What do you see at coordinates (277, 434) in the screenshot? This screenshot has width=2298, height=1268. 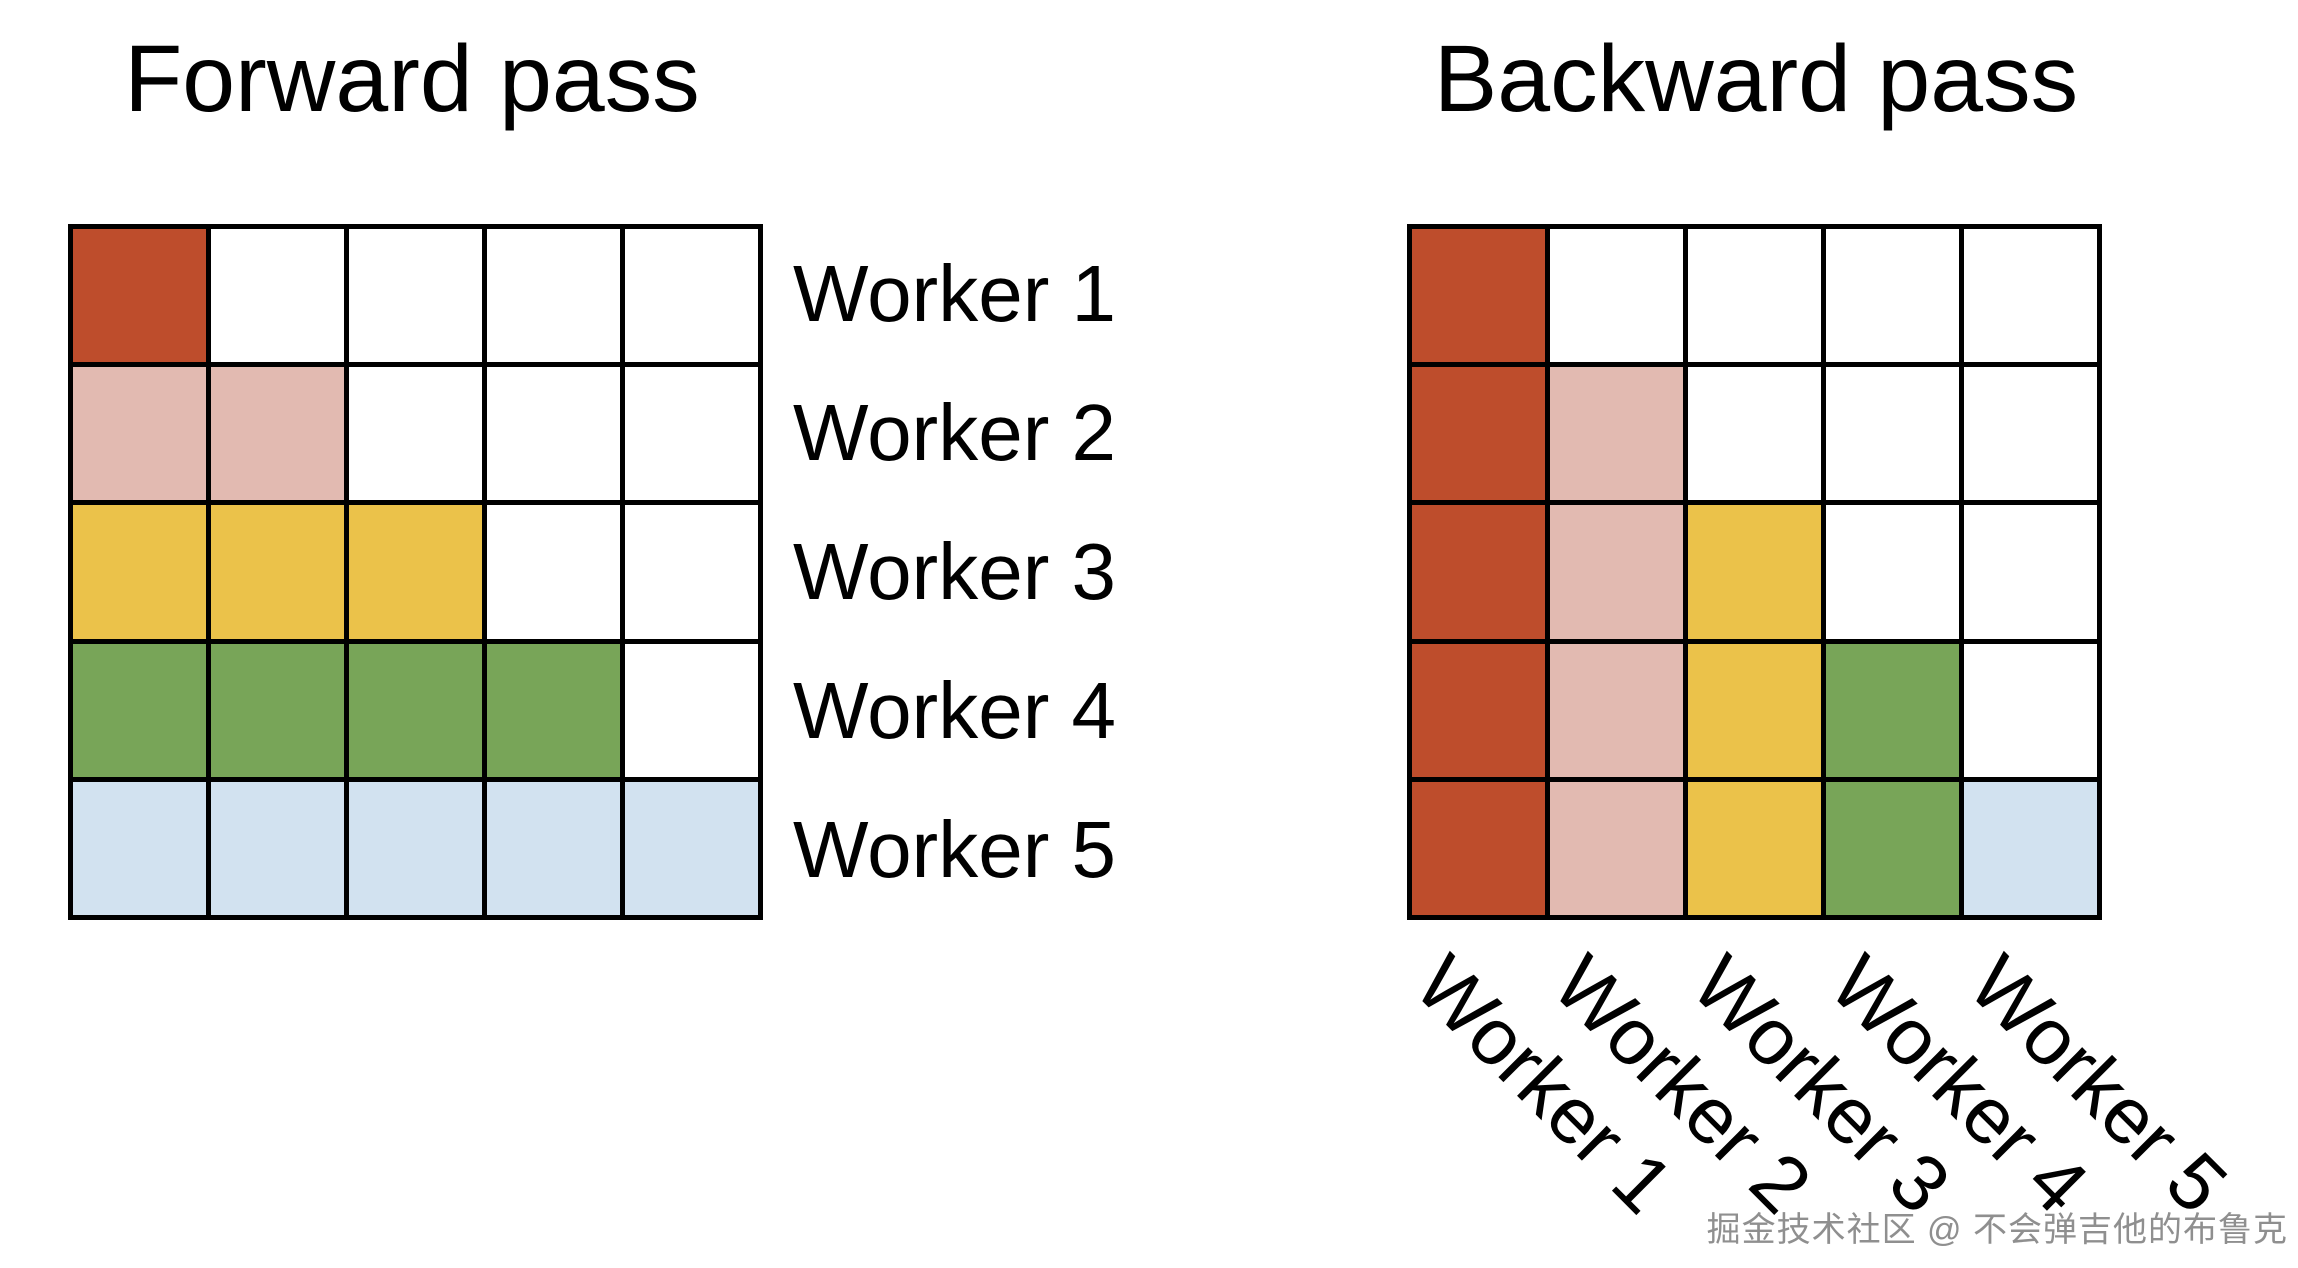 I see `forward-cell-r2c2` at bounding box center [277, 434].